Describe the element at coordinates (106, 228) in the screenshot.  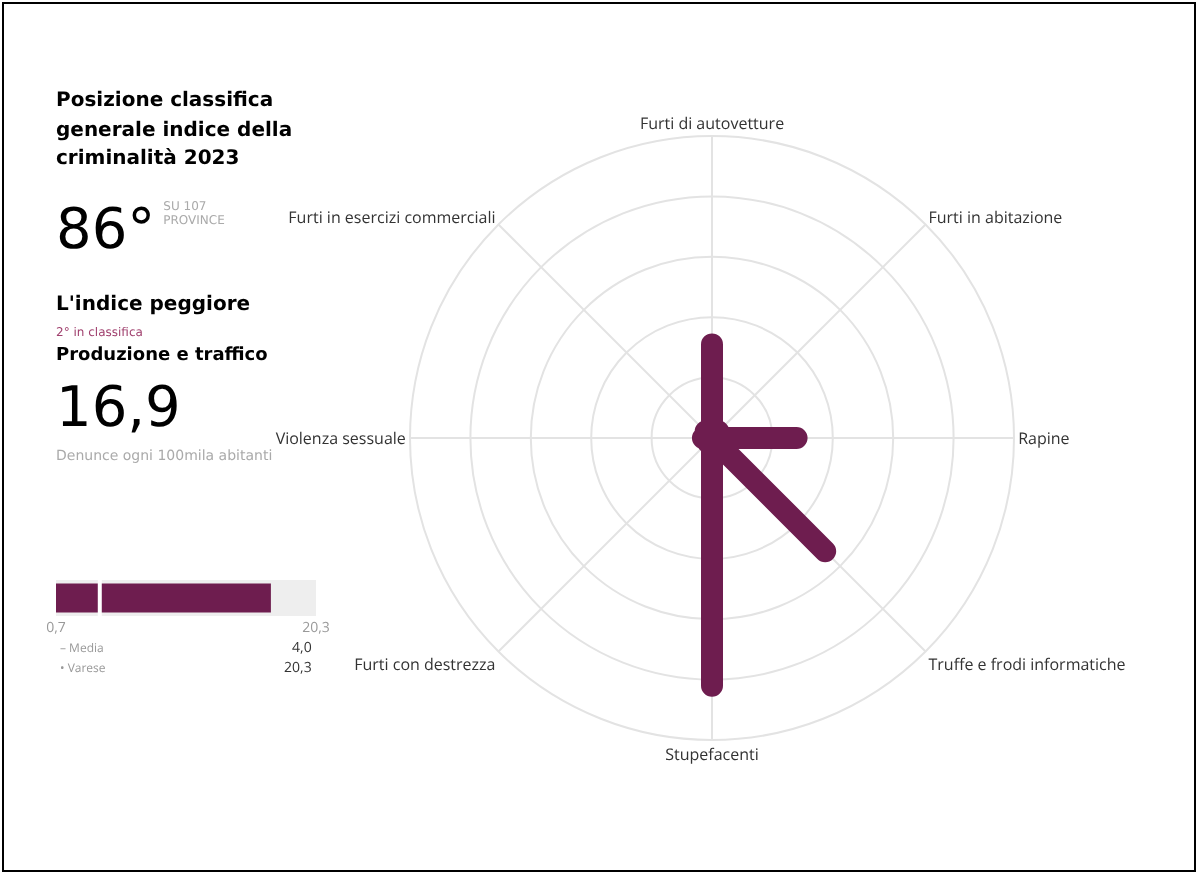
I see `text: 86°` at that location.